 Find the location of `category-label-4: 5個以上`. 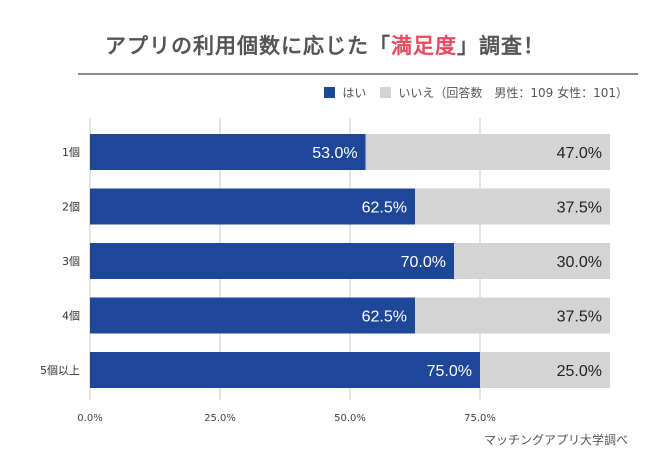

category-label-4: 5個以上 is located at coordinates (60, 370).